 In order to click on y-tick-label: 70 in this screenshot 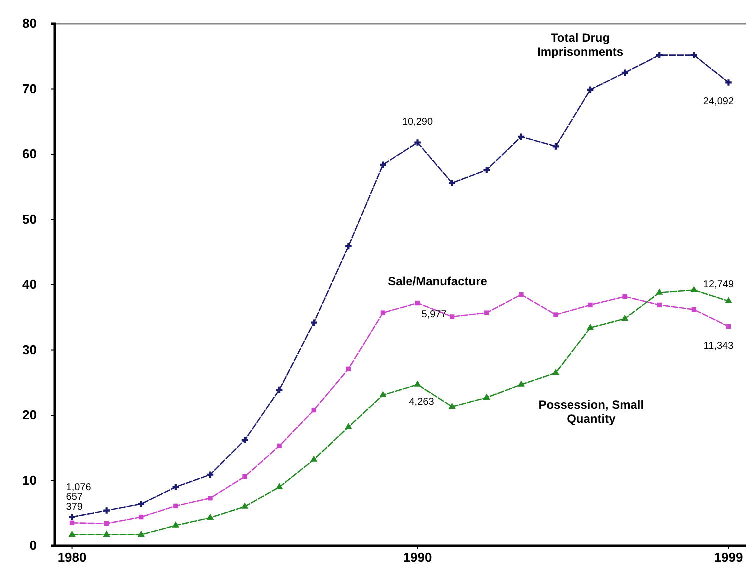, I will do `click(29, 88)`.